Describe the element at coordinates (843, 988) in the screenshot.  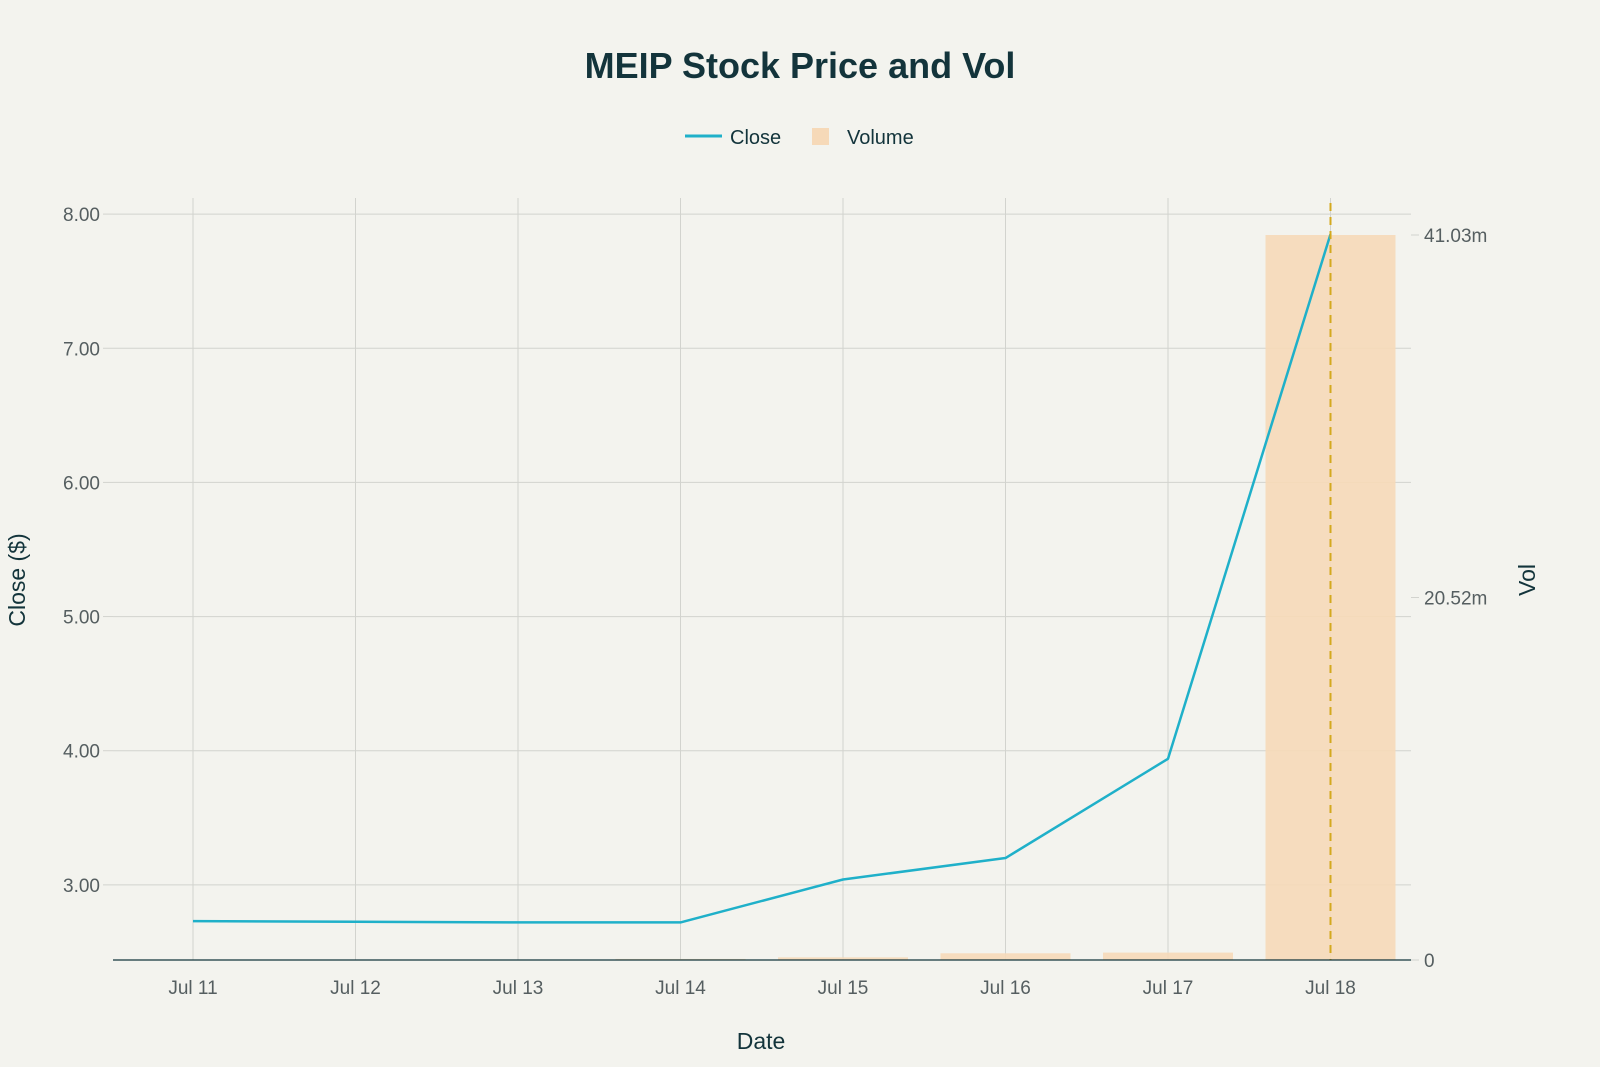
I see `x-tick-label: Jul 15` at that location.